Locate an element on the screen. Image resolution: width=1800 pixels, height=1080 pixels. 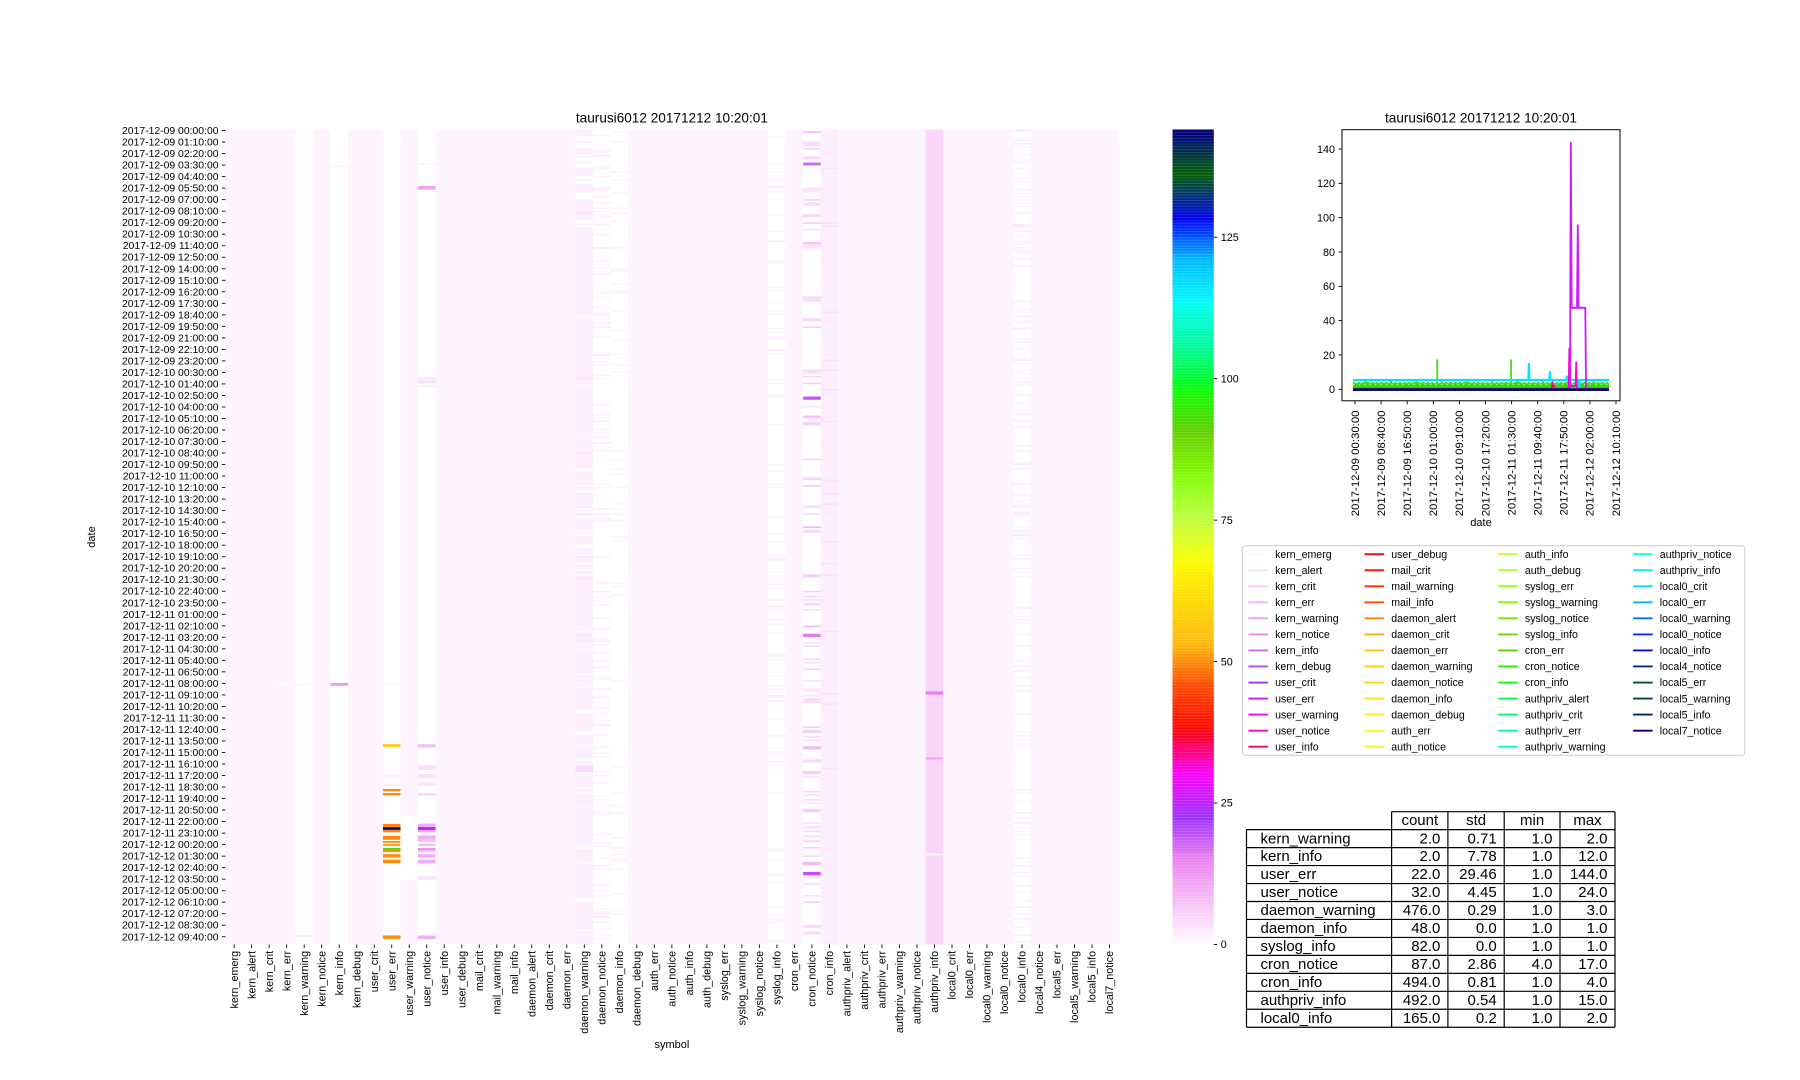
svg-text: daemon_debug is located at coordinates (637, 988).